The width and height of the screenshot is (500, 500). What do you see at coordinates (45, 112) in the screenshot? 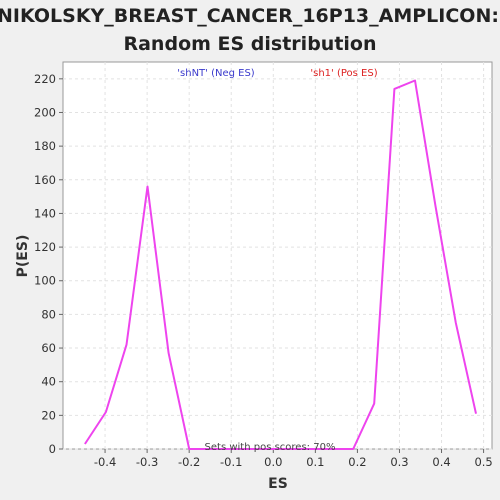
I see `y-tick-label: 200` at bounding box center [45, 112].